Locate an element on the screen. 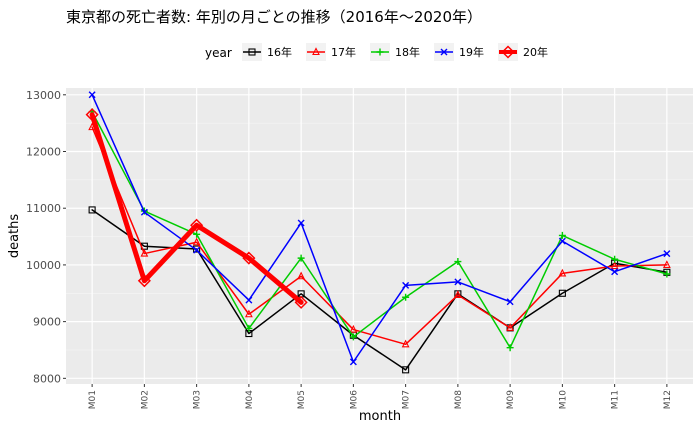 The height and width of the screenshot is (432, 700). series-20年 is located at coordinates (196, 208).